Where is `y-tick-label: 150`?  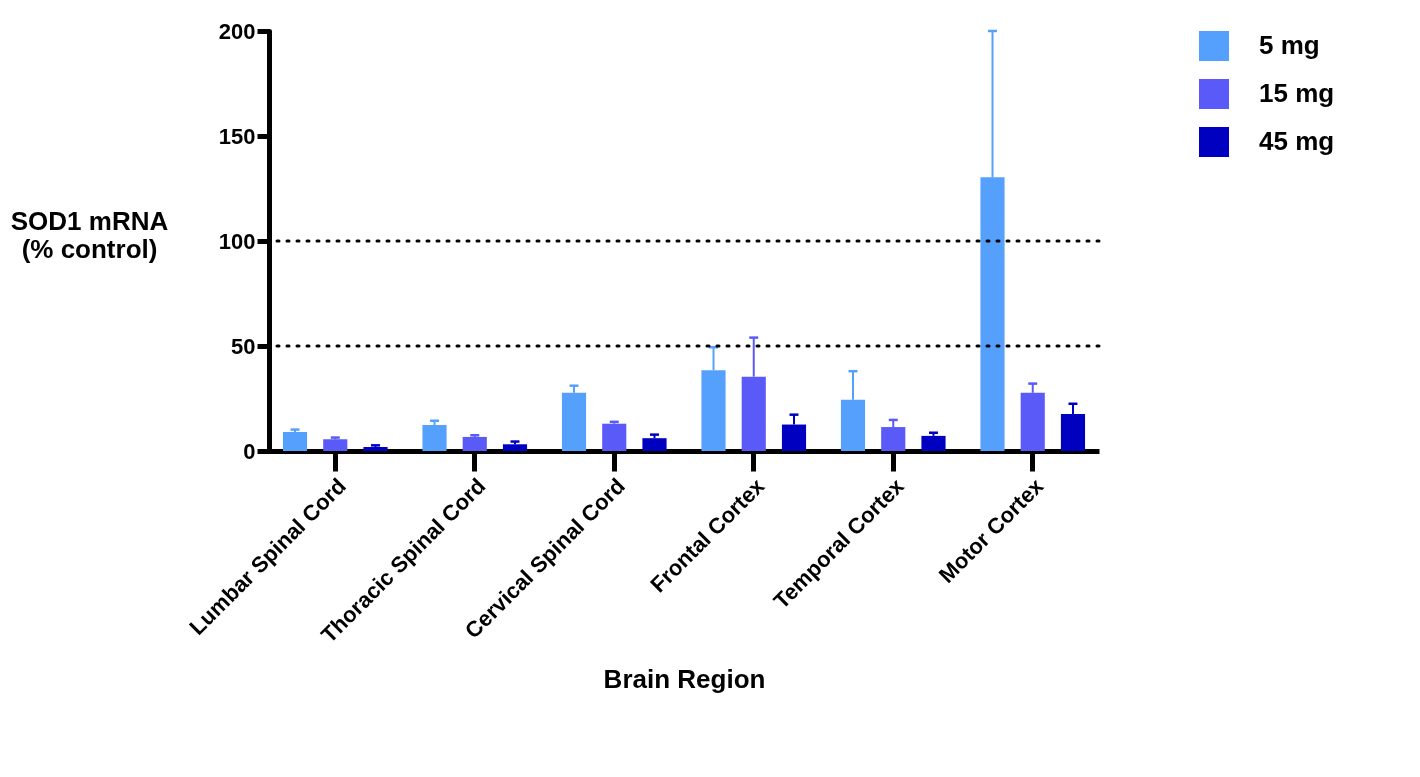 y-tick-label: 150 is located at coordinates (237, 136).